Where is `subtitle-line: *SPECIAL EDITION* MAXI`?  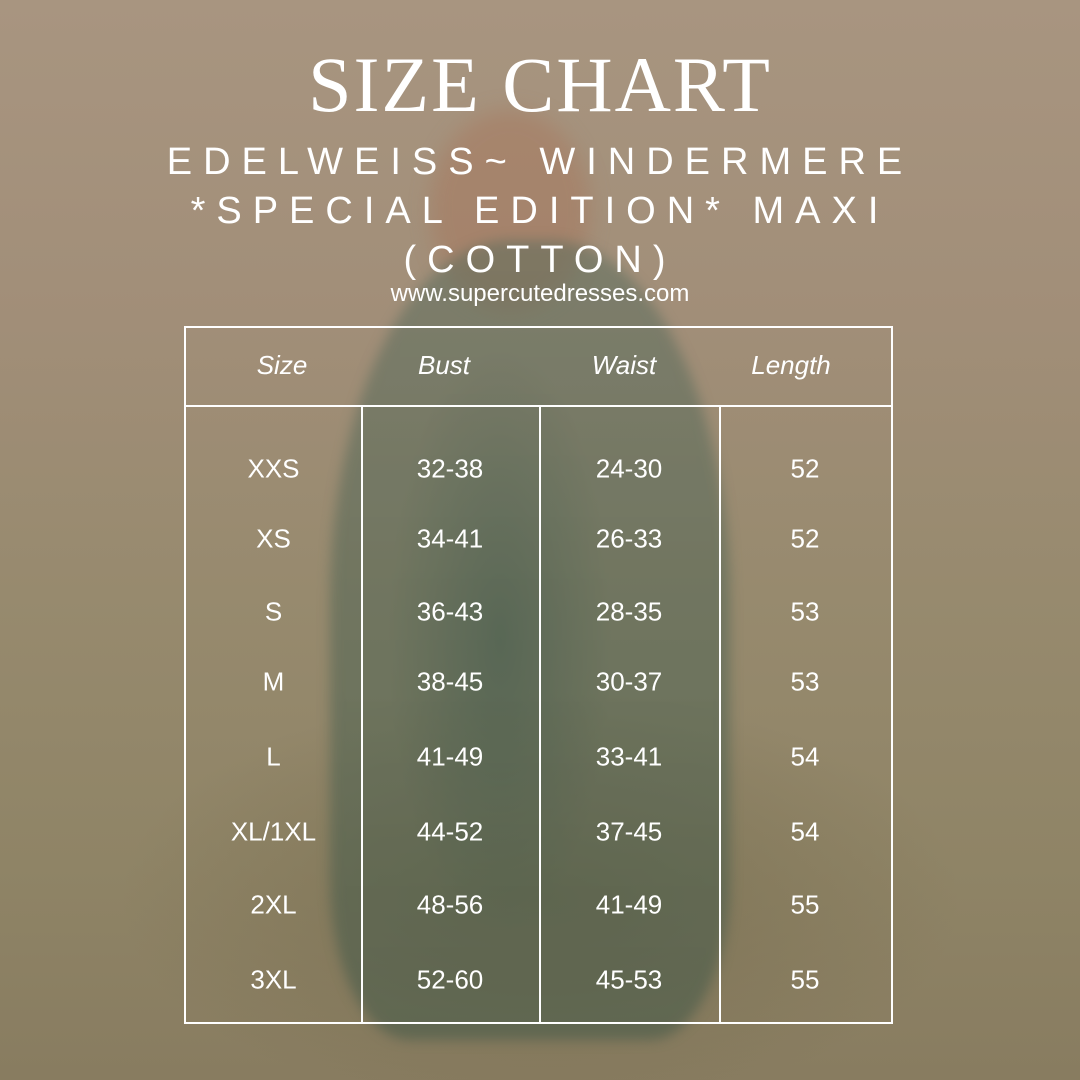
subtitle-line: *SPECIAL EDITION* MAXI is located at coordinates (540, 211).